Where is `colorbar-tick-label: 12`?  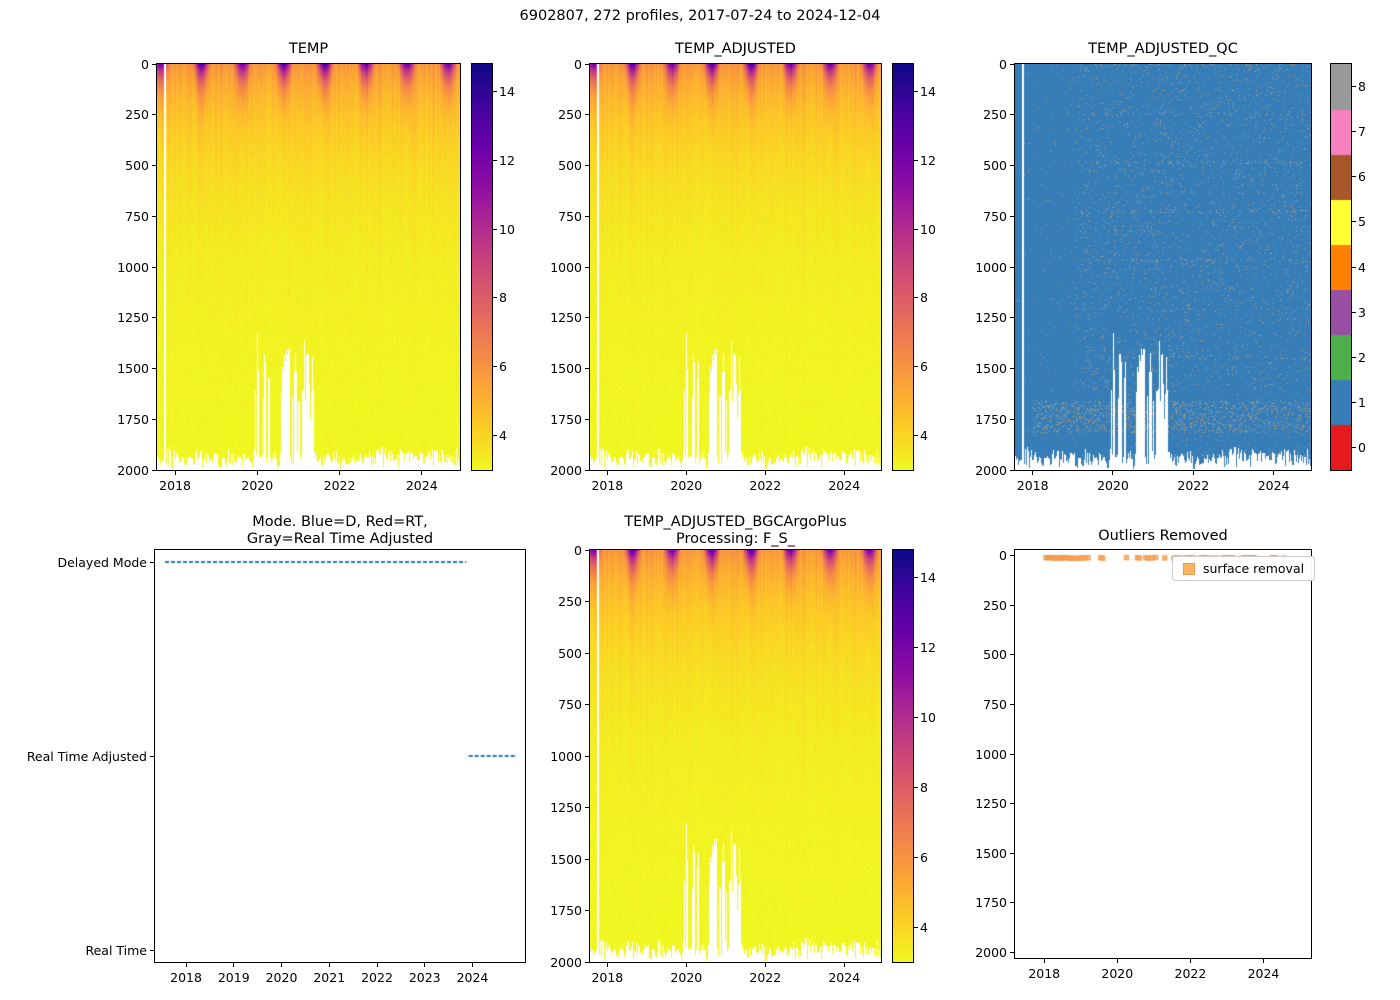 colorbar-tick-label: 12 is located at coordinates (928, 160).